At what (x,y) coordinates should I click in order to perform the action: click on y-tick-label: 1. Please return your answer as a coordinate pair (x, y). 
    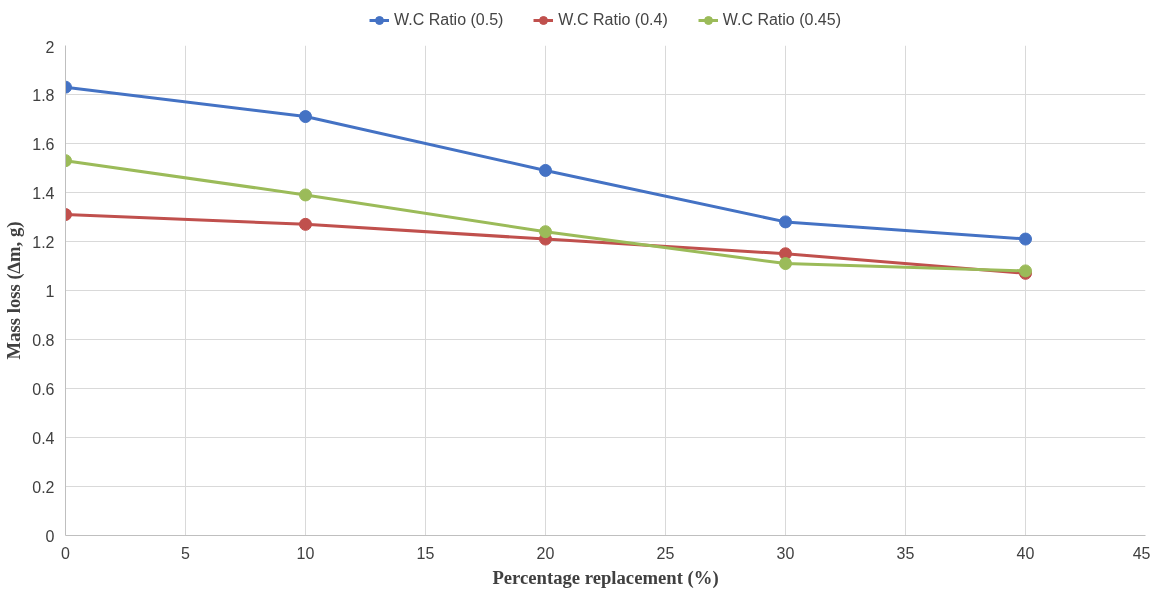
    Looking at the image, I should click on (50, 291).